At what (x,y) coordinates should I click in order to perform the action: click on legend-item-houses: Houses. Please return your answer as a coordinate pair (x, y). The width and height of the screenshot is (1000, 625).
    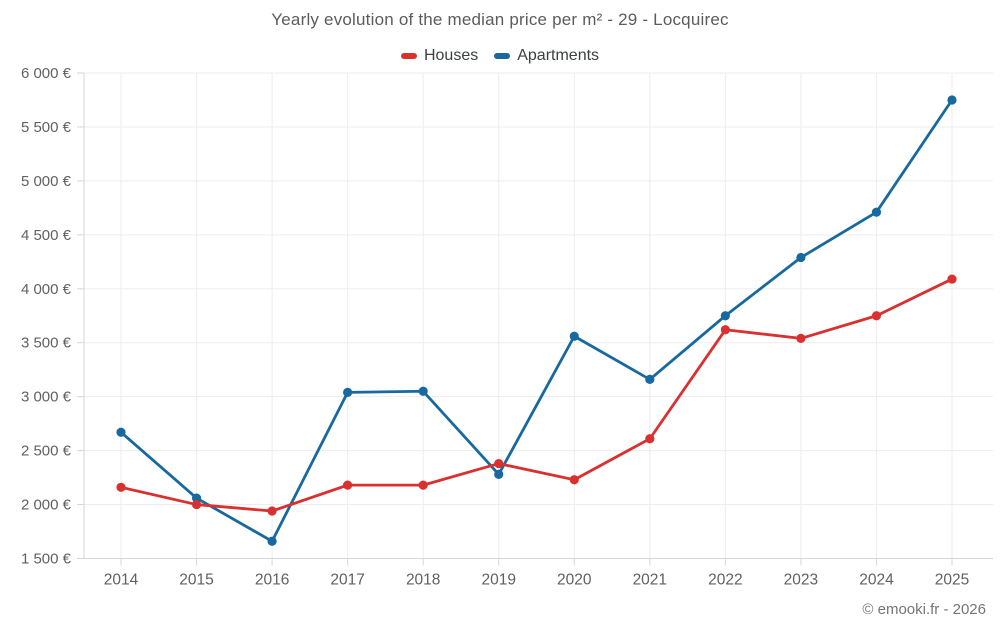
    Looking at the image, I should click on (439, 56).